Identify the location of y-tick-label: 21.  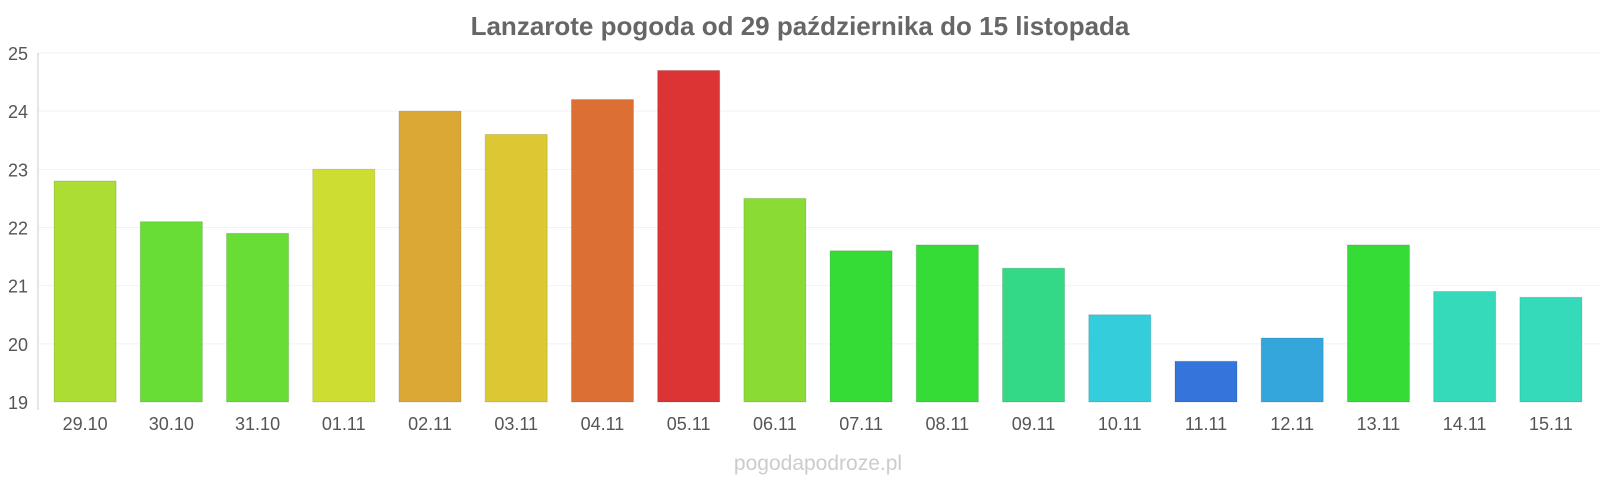
(18, 287).